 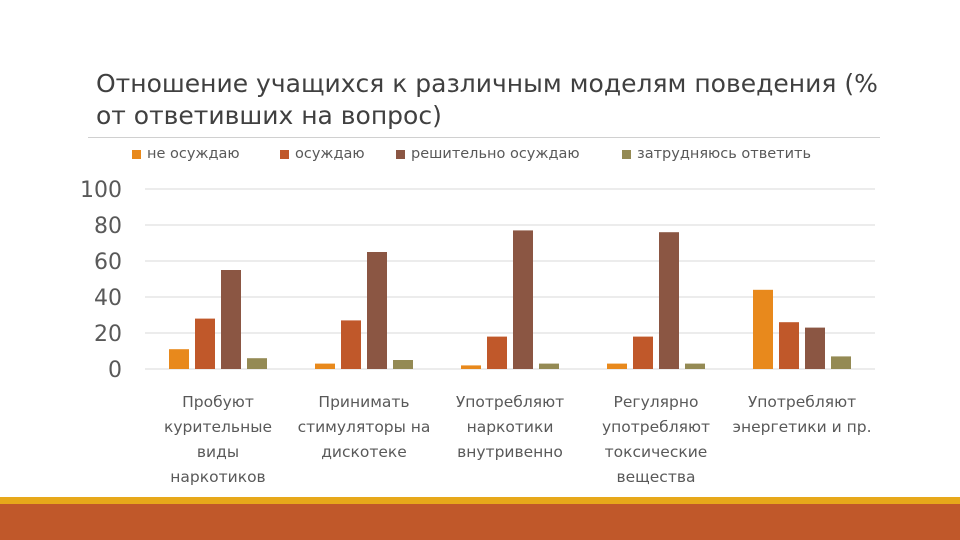 What do you see at coordinates (510, 452) in the screenshot?
I see `x-tick-label: внутривенно` at bounding box center [510, 452].